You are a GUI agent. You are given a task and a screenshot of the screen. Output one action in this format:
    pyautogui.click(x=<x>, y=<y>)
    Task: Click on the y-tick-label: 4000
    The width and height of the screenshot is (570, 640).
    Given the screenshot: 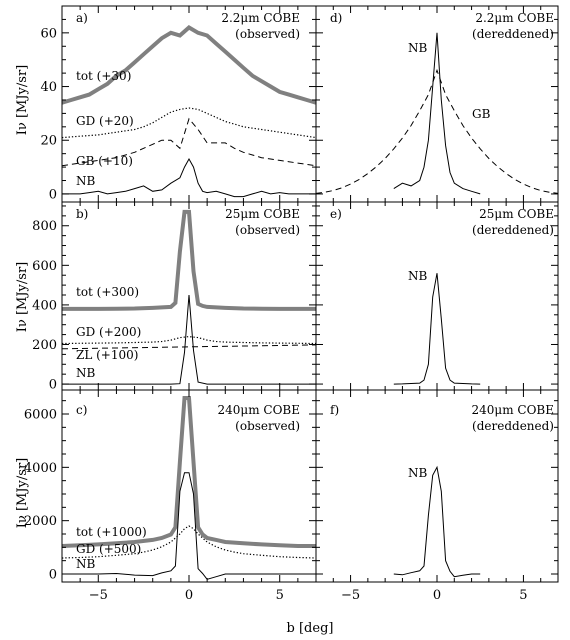 What is the action you would take?
    pyautogui.click(x=40, y=468)
    